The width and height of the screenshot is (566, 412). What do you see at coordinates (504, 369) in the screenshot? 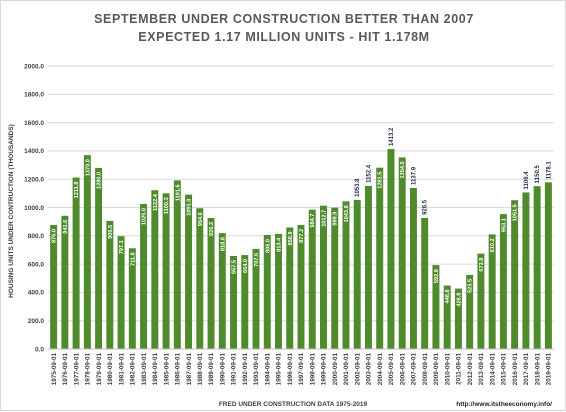
I see `x-tick-label: 2015-09-01` at bounding box center [504, 369].